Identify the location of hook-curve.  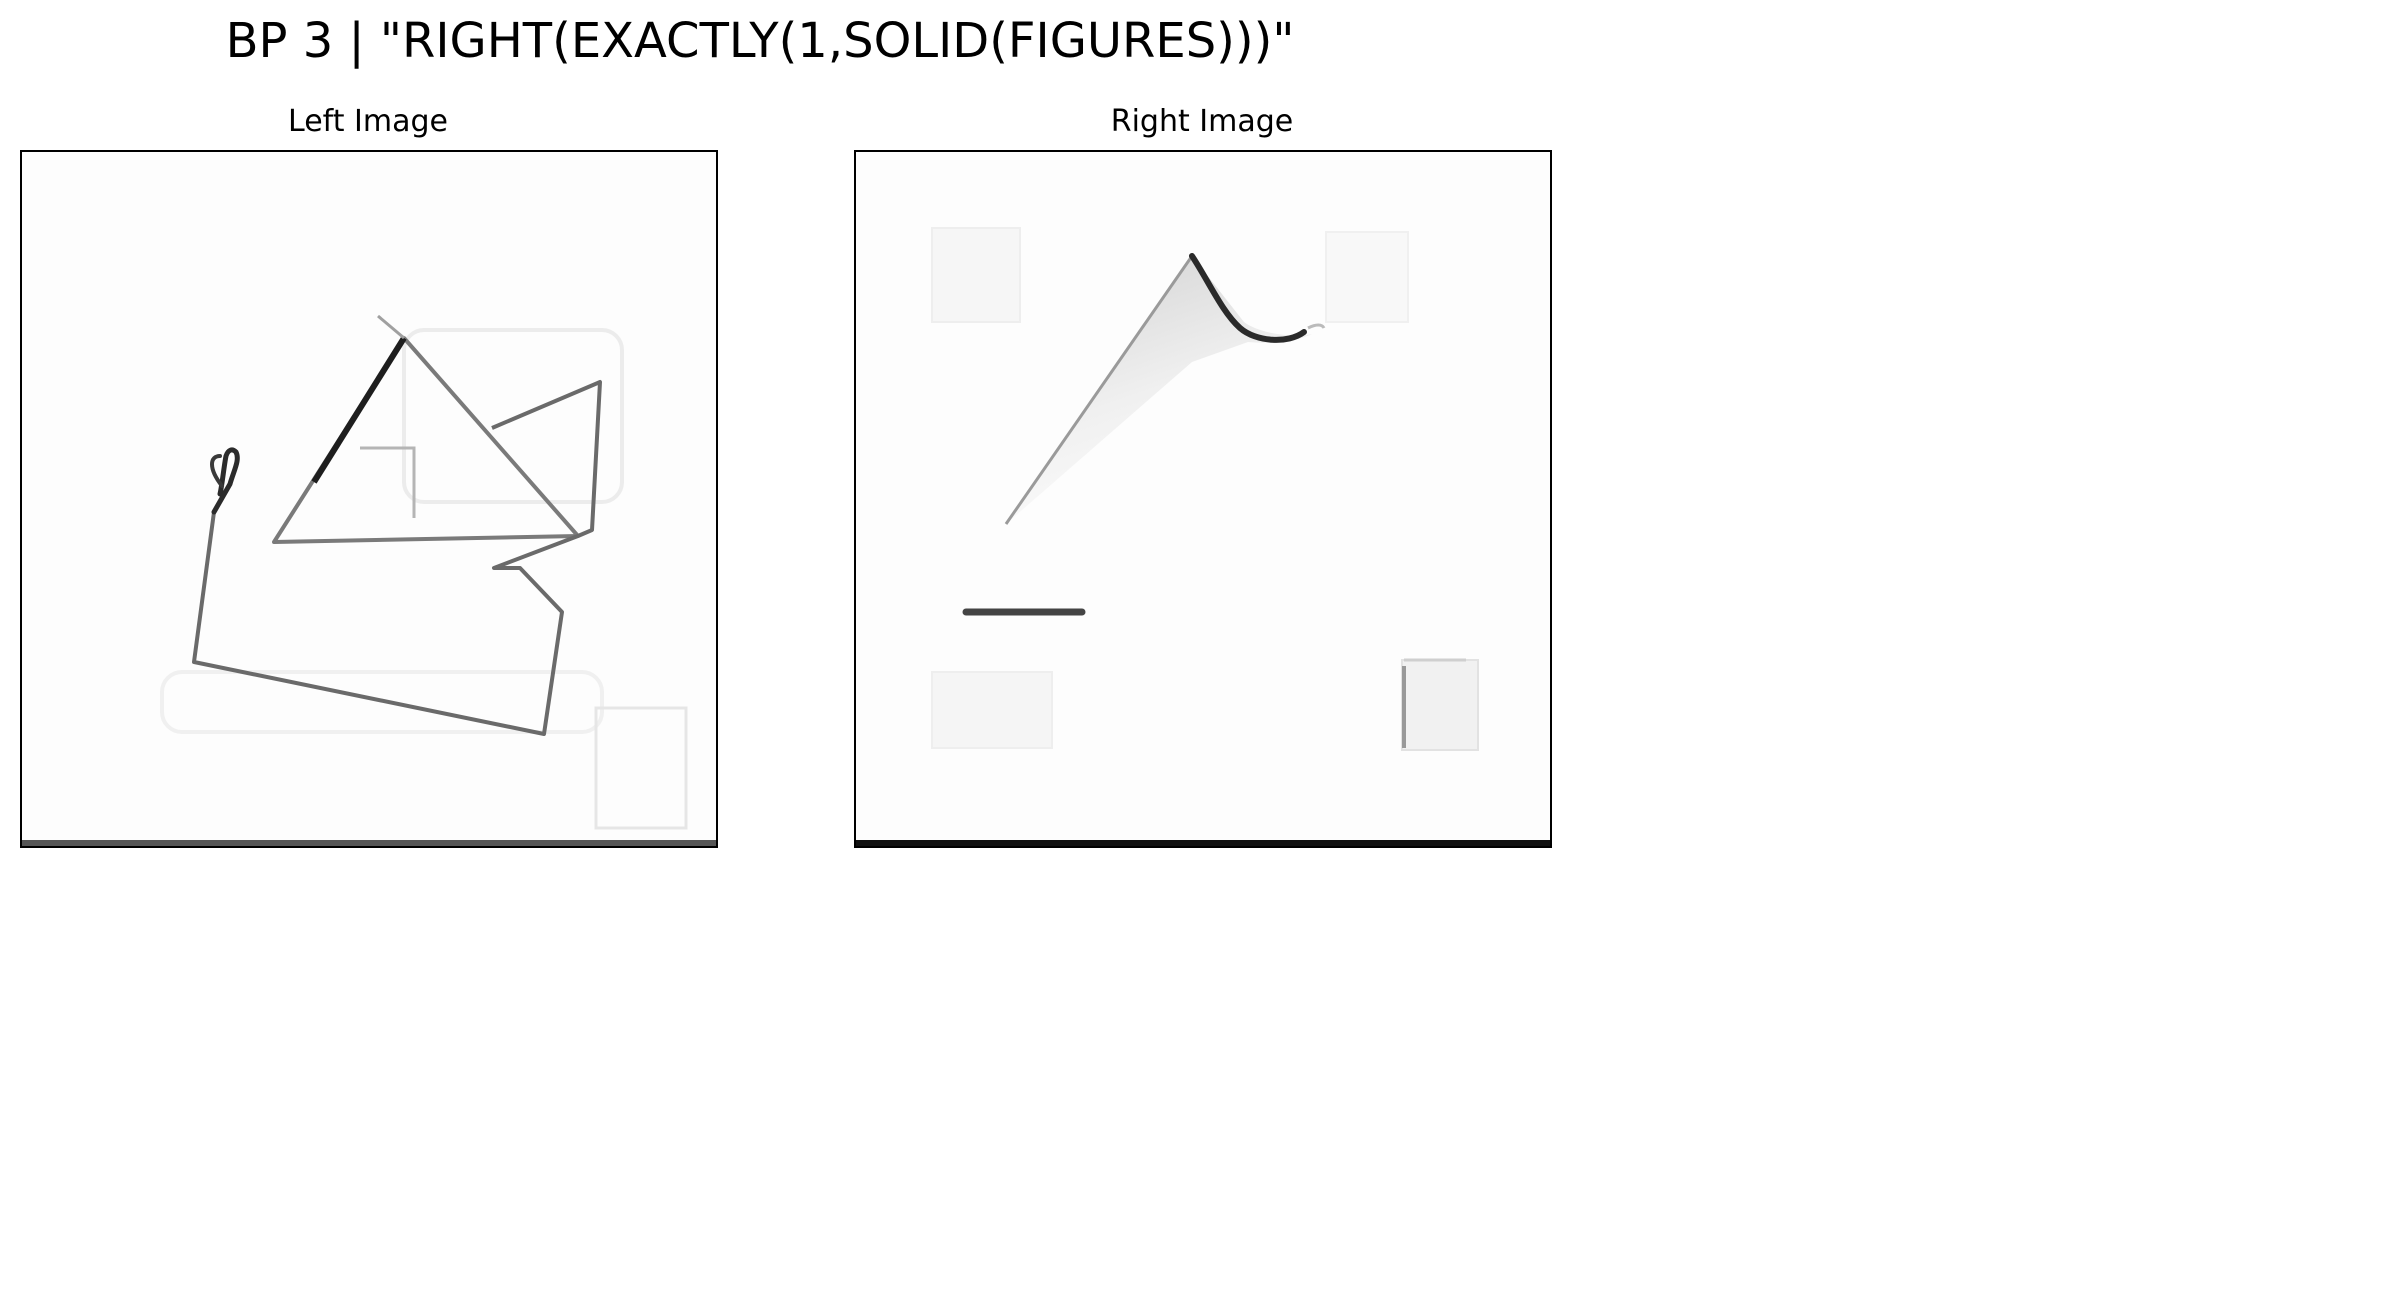
(225, 481).